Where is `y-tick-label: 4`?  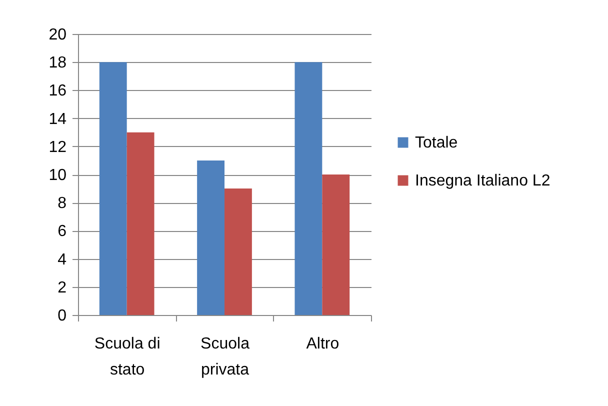
y-tick-label: 4 is located at coordinates (62, 259).